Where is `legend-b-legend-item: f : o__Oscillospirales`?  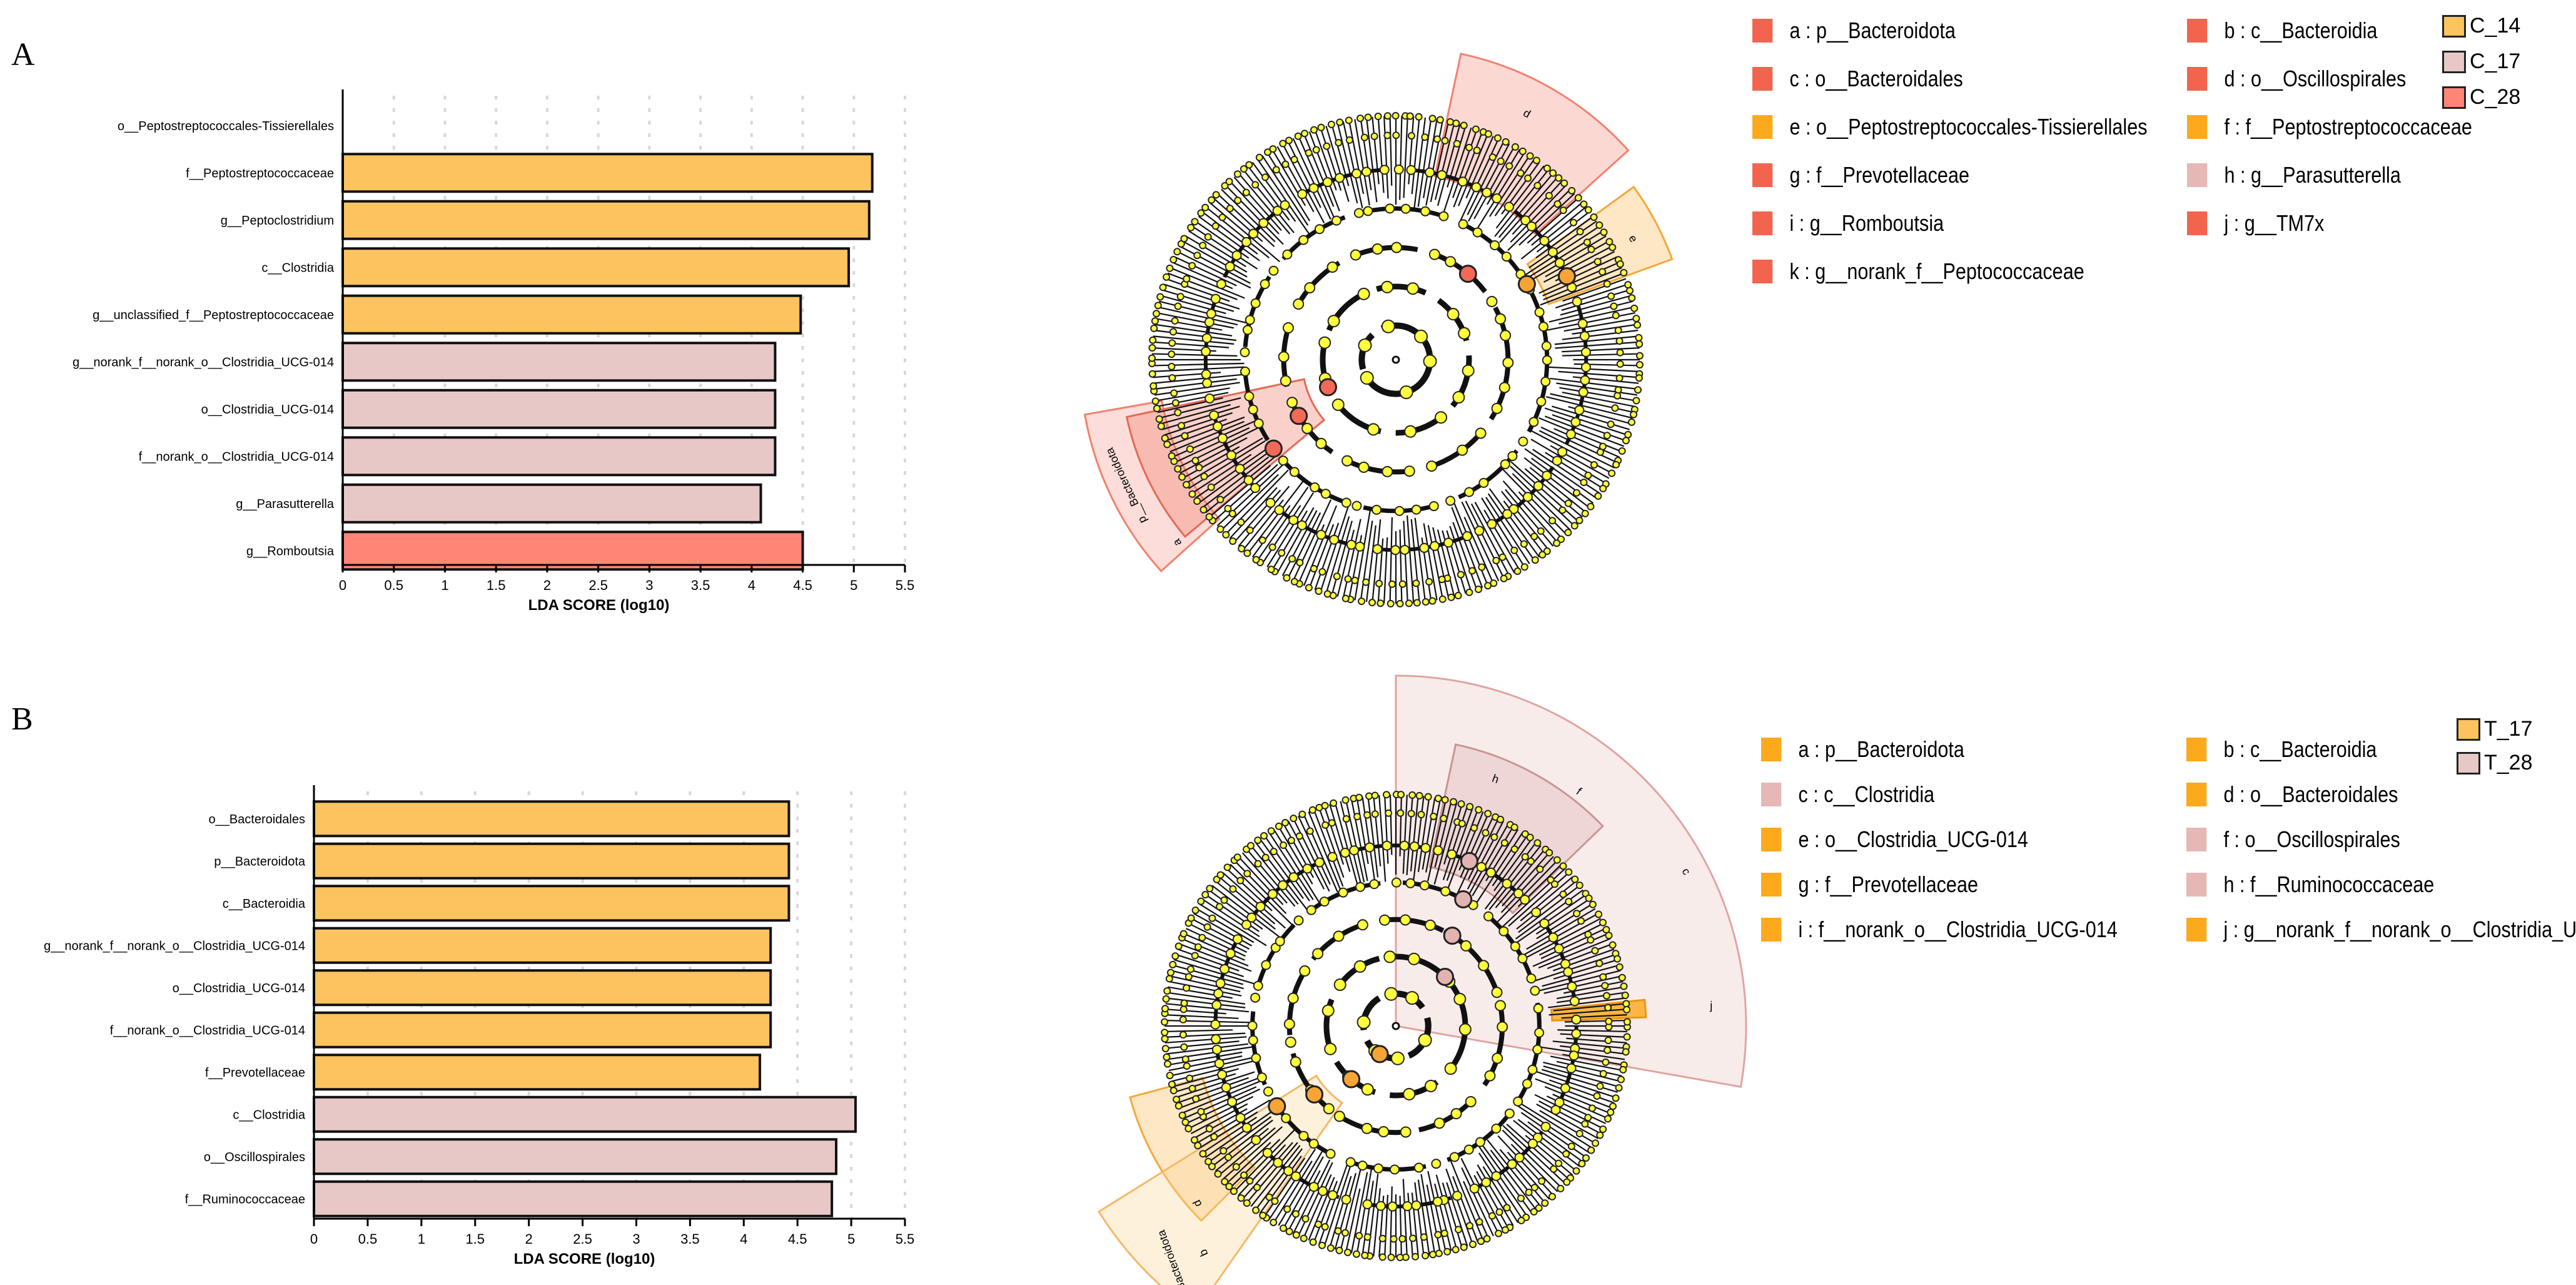
legend-b-legend-item: f : o__Oscillospirales is located at coordinates (2293, 839).